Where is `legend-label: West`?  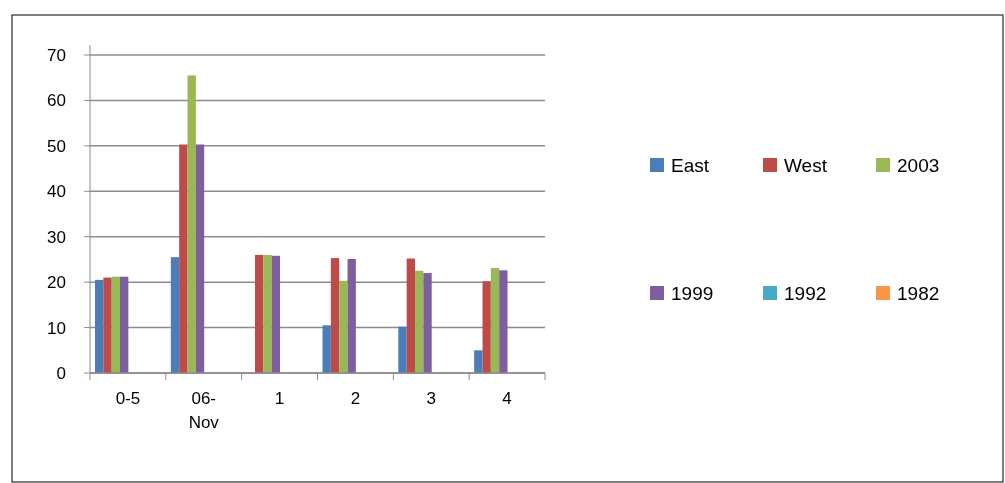
legend-label: West is located at coordinates (806, 165).